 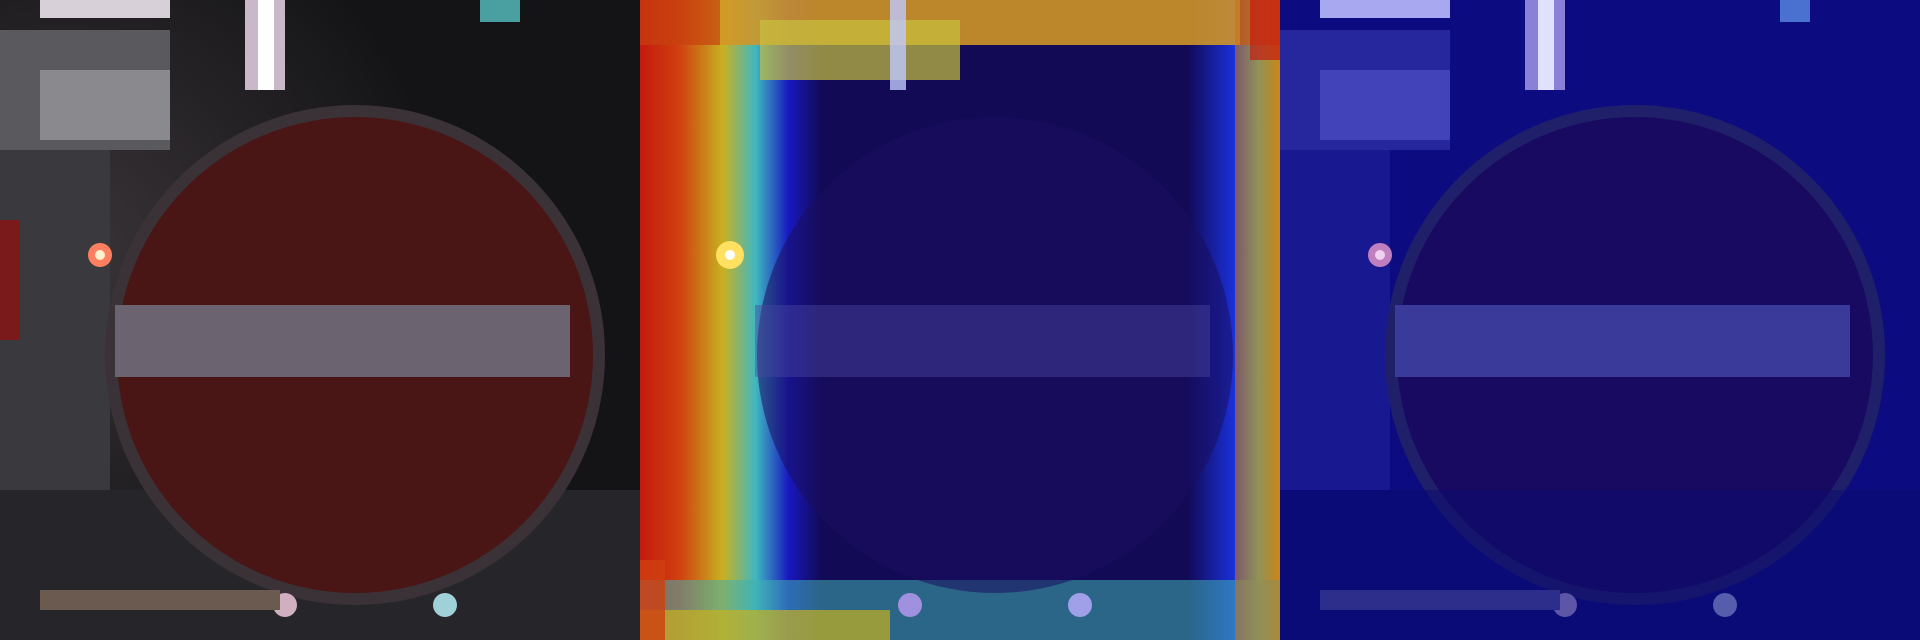 What do you see at coordinates (105, 9) in the screenshot?
I see `light-streak` at bounding box center [105, 9].